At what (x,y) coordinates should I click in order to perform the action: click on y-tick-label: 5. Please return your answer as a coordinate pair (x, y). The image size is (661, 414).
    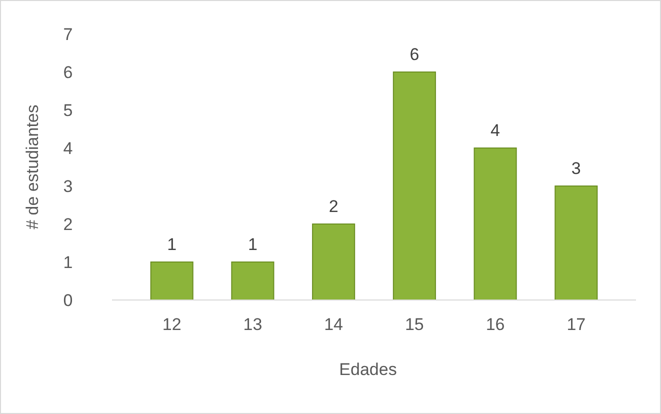
    Looking at the image, I should click on (68, 110).